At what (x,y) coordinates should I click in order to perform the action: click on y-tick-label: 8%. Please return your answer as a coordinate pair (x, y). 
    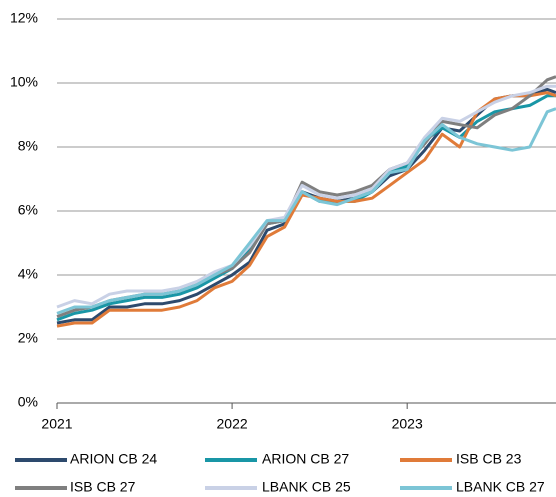
    Looking at the image, I should click on (28, 146).